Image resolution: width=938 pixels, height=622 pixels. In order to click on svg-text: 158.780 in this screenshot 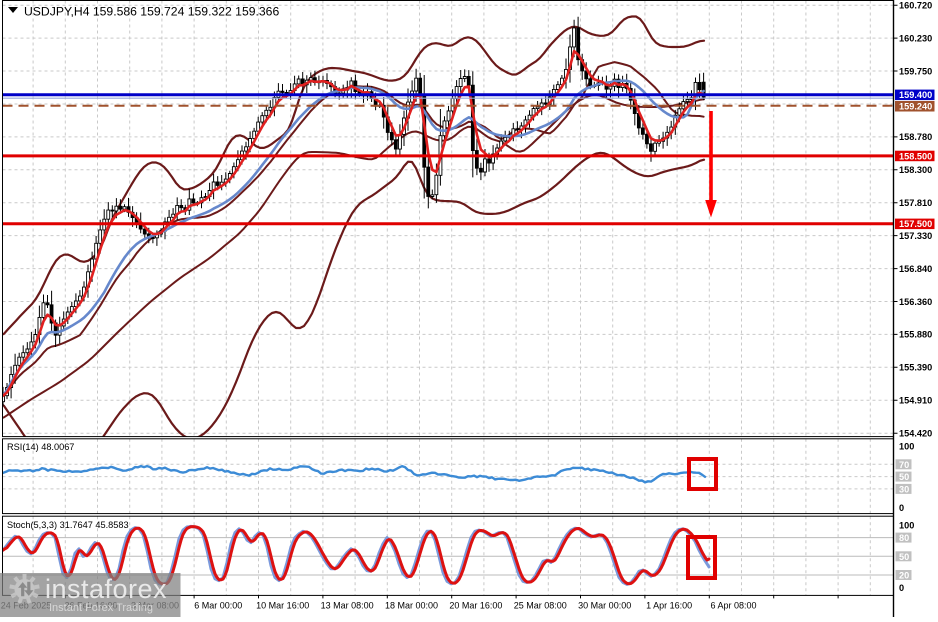, I will do `click(915, 137)`.